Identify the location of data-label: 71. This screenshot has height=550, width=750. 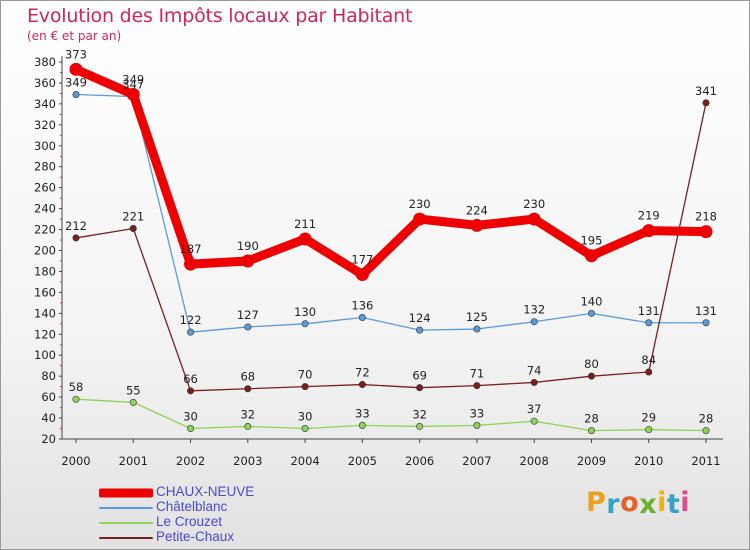
(477, 374).